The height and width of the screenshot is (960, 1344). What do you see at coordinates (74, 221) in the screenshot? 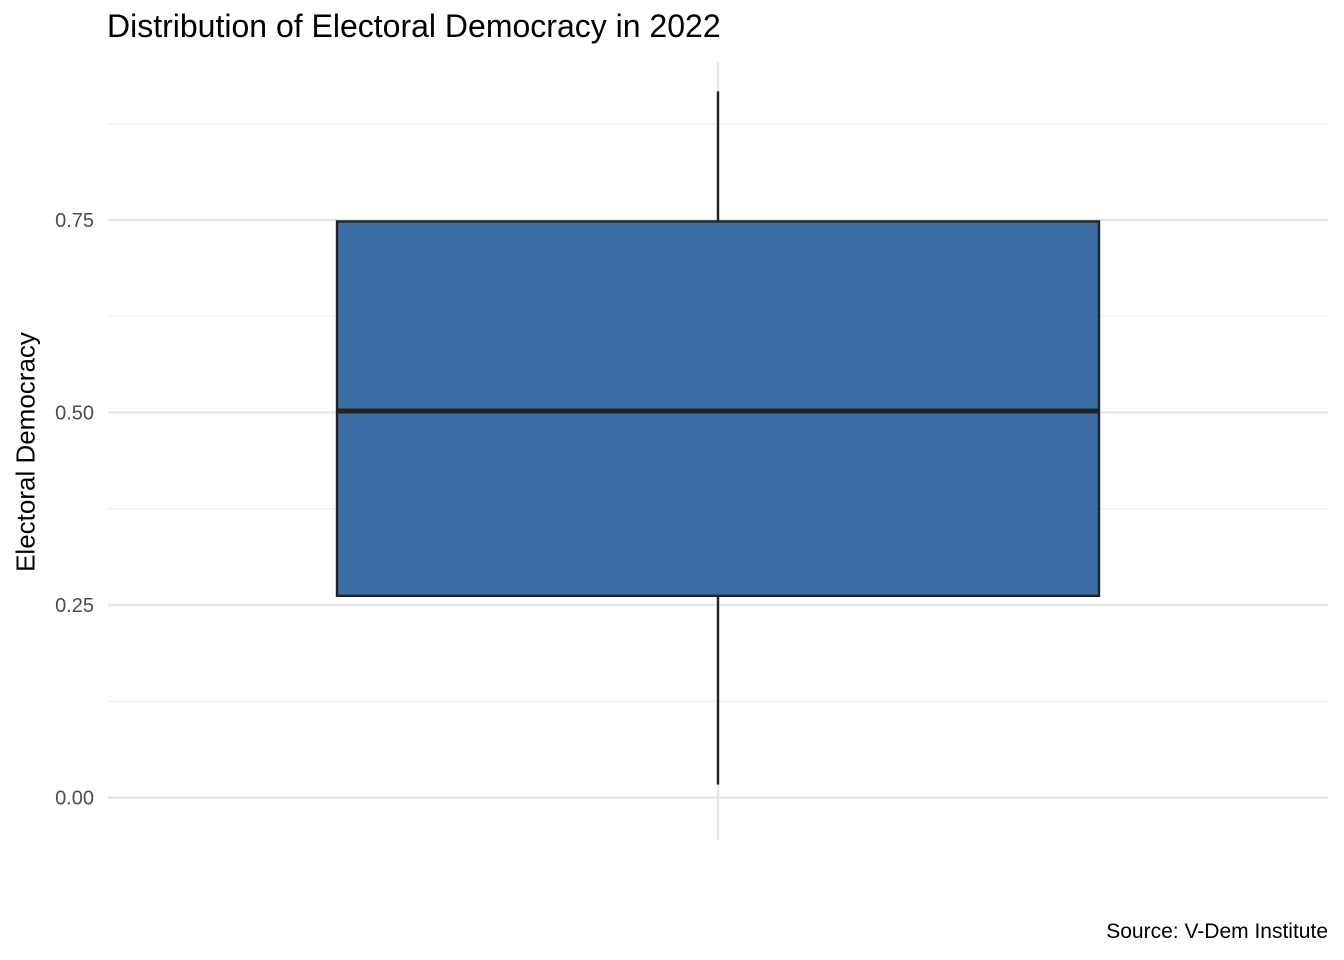
I see `y-tick-label-3: 0.75` at bounding box center [74, 221].